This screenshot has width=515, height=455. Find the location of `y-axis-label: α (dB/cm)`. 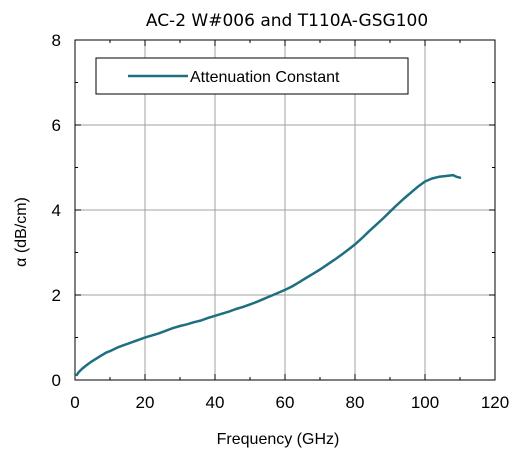

y-axis-label: α (dB/cm) is located at coordinates (21, 232).